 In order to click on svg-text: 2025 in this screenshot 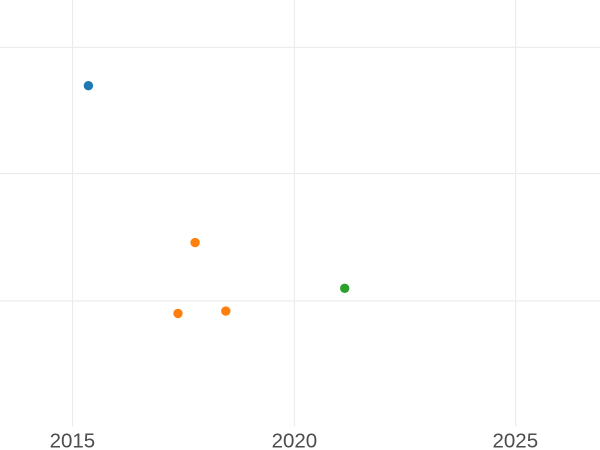, I will do `click(515, 440)`.